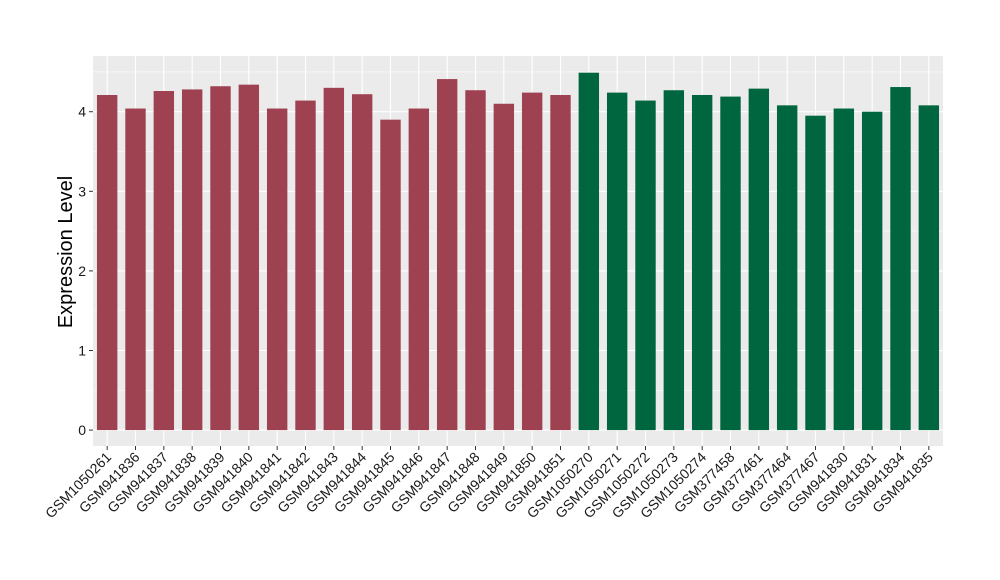  I want to click on bar-GSM377464, so click(787, 268).